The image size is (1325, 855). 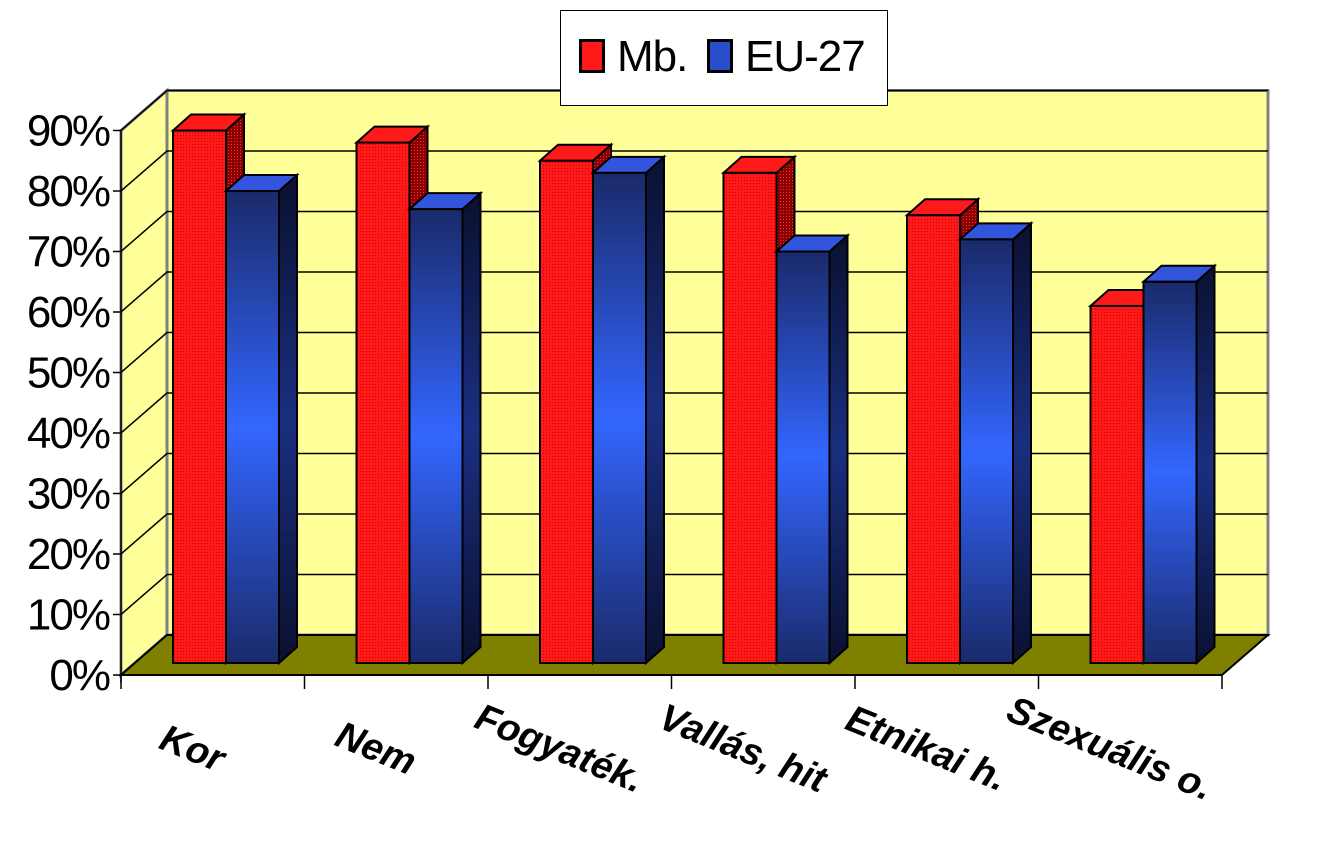 What do you see at coordinates (68, 373) in the screenshot?
I see `y-tick-label: 50%` at bounding box center [68, 373].